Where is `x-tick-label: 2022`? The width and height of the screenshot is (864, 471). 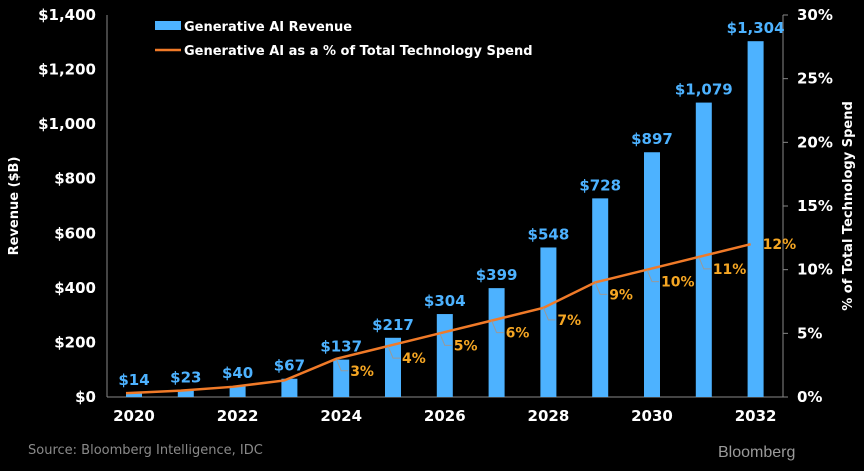 x-tick-label: 2022 is located at coordinates (238, 416).